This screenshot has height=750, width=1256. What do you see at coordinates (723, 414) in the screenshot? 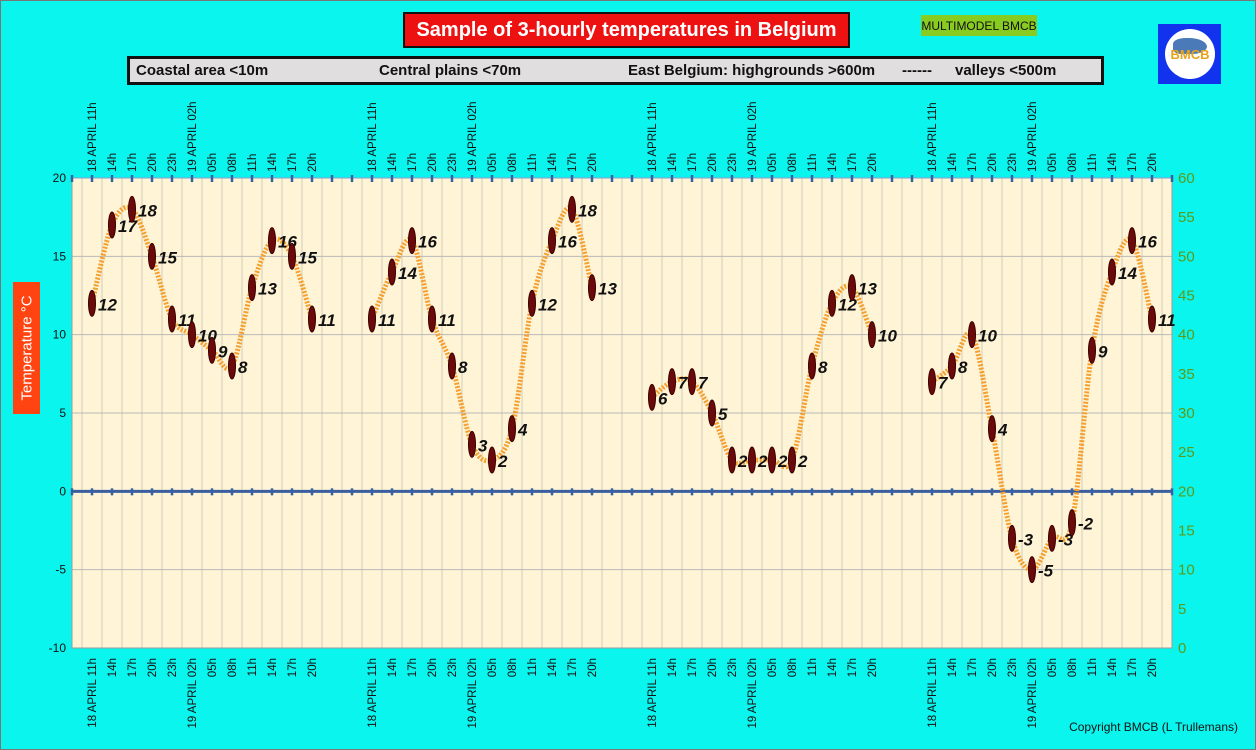
I see `data-label: 5` at bounding box center [723, 414].